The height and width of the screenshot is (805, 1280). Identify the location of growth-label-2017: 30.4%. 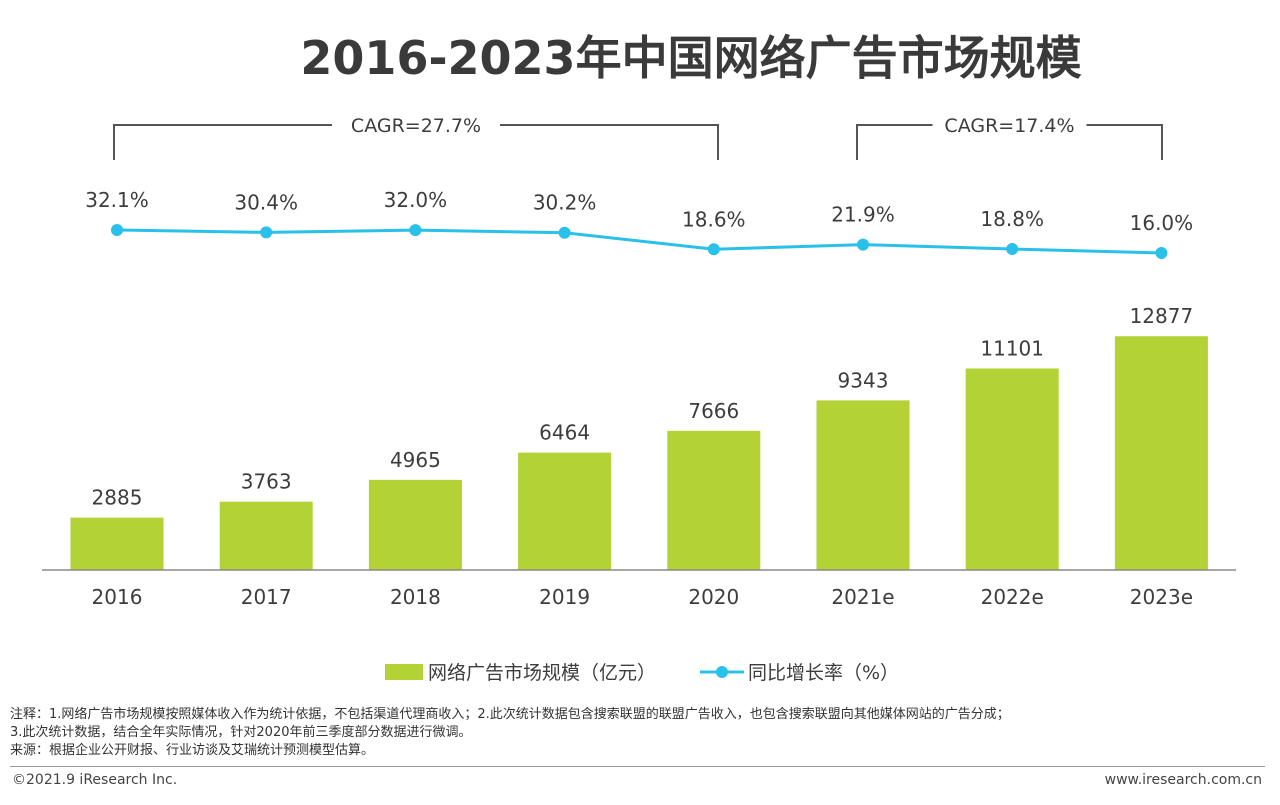
(266, 202).